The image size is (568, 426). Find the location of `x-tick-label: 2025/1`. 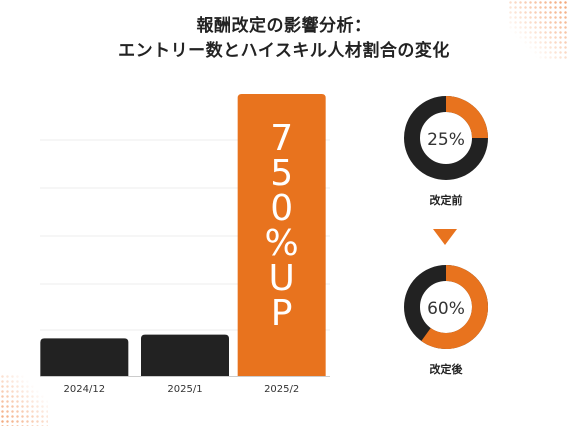

x-tick-label: 2025/1 is located at coordinates (184, 389).